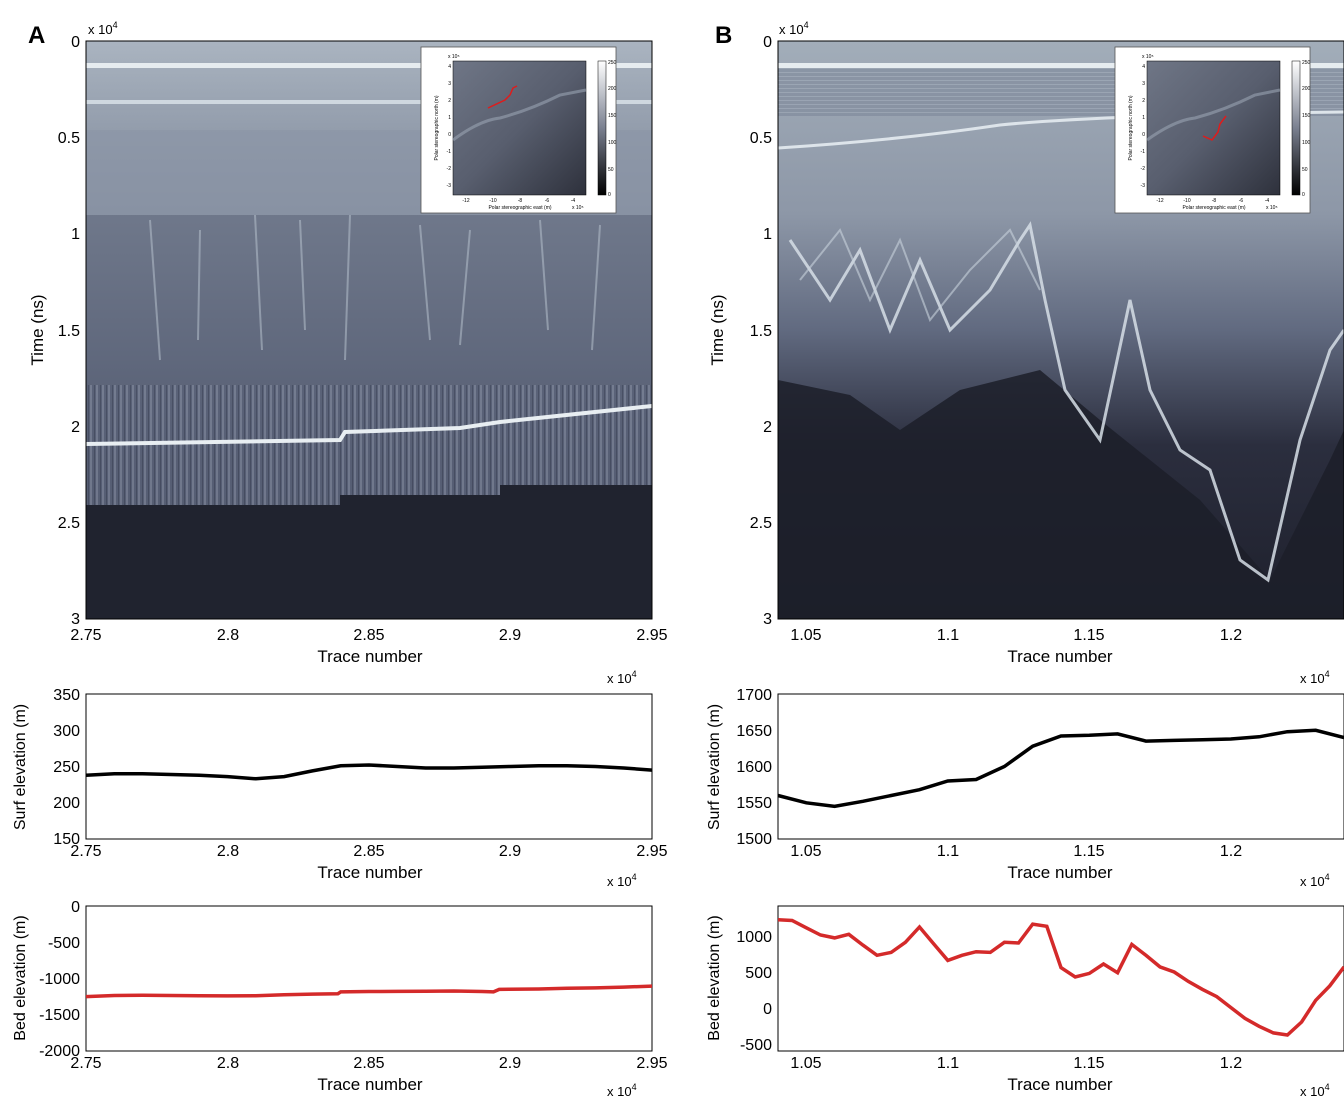  What do you see at coordinates (547, 201) in the screenshot?
I see `inset-a-xtick: -6` at bounding box center [547, 201].